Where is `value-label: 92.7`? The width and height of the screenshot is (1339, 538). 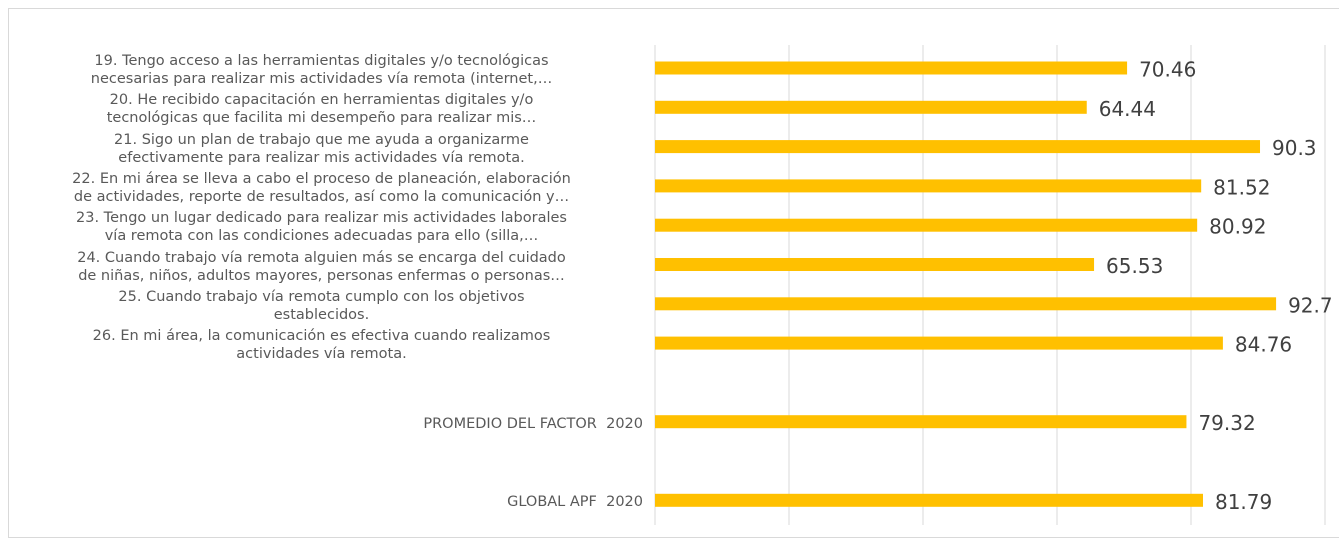
value-label: 92.7 is located at coordinates (1310, 305).